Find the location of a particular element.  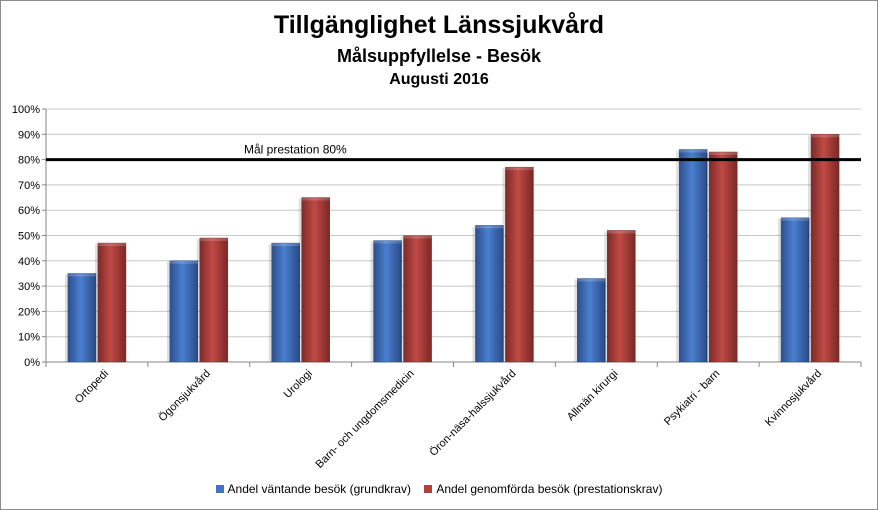

y-tick-label: 100% is located at coordinates (26, 110).